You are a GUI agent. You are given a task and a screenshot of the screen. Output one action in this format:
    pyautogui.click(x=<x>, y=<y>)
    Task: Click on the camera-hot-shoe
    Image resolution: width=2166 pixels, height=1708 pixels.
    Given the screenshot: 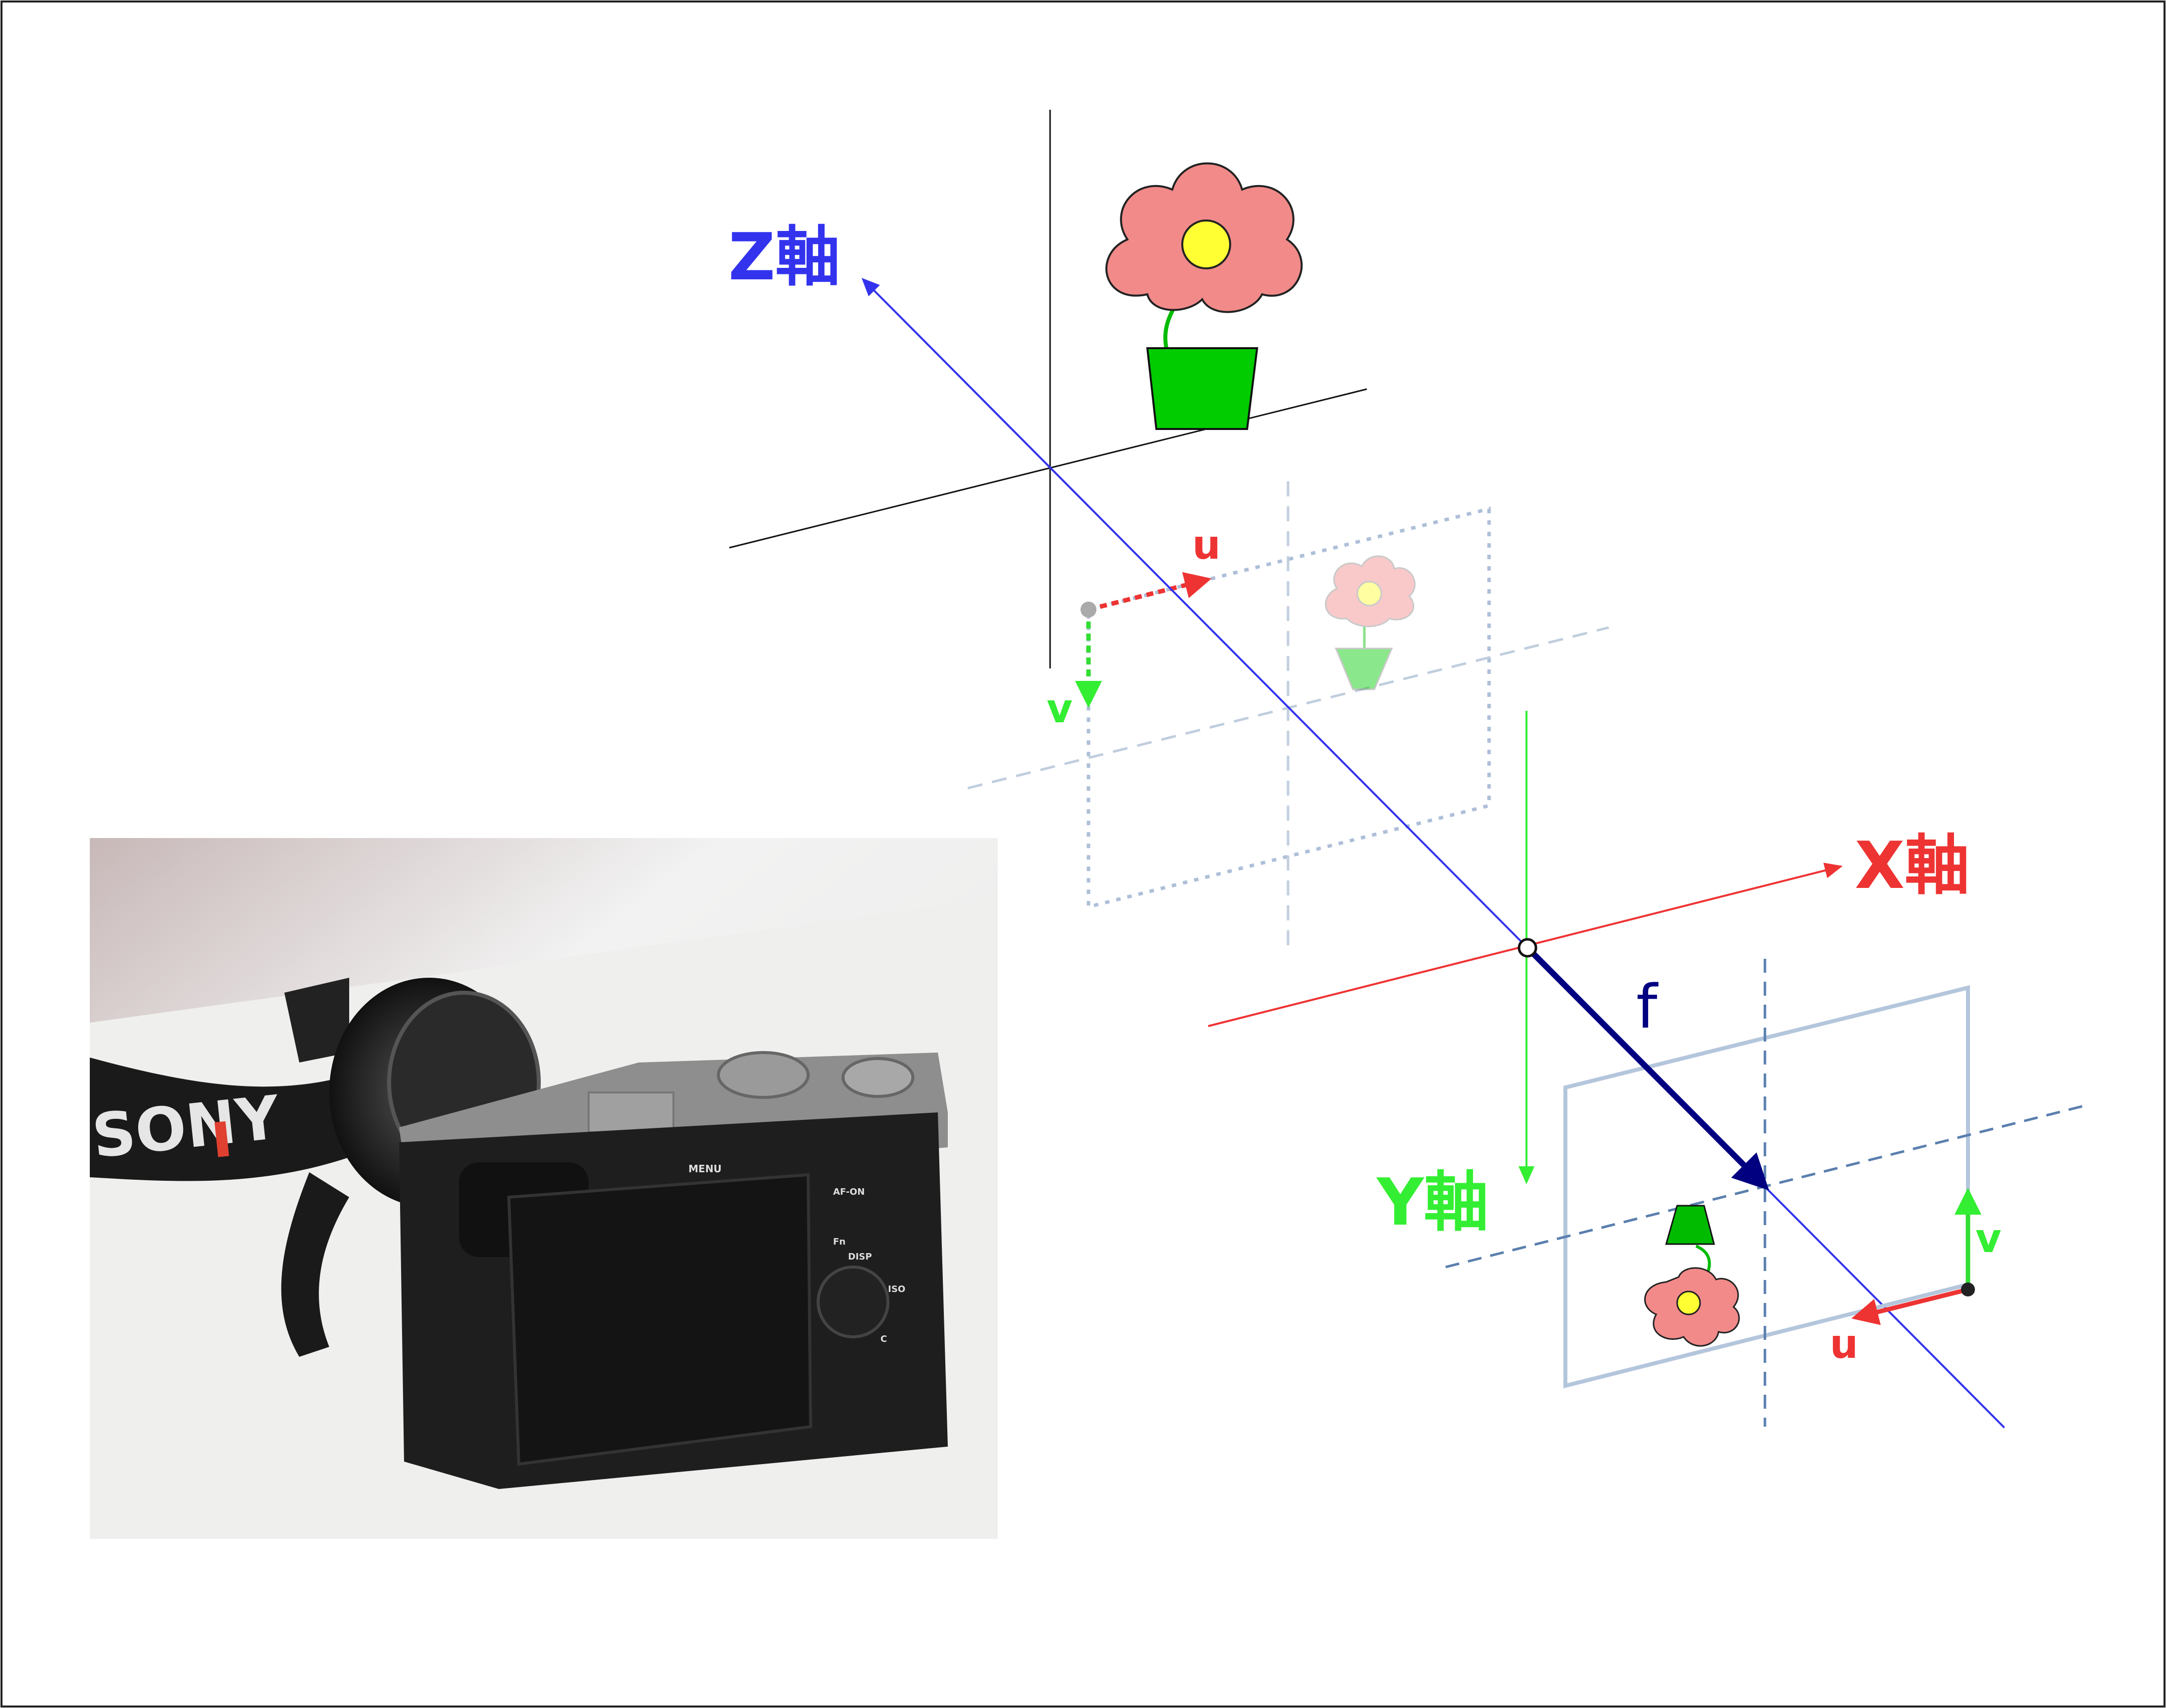 What is the action you would take?
    pyautogui.click(x=631, y=1112)
    